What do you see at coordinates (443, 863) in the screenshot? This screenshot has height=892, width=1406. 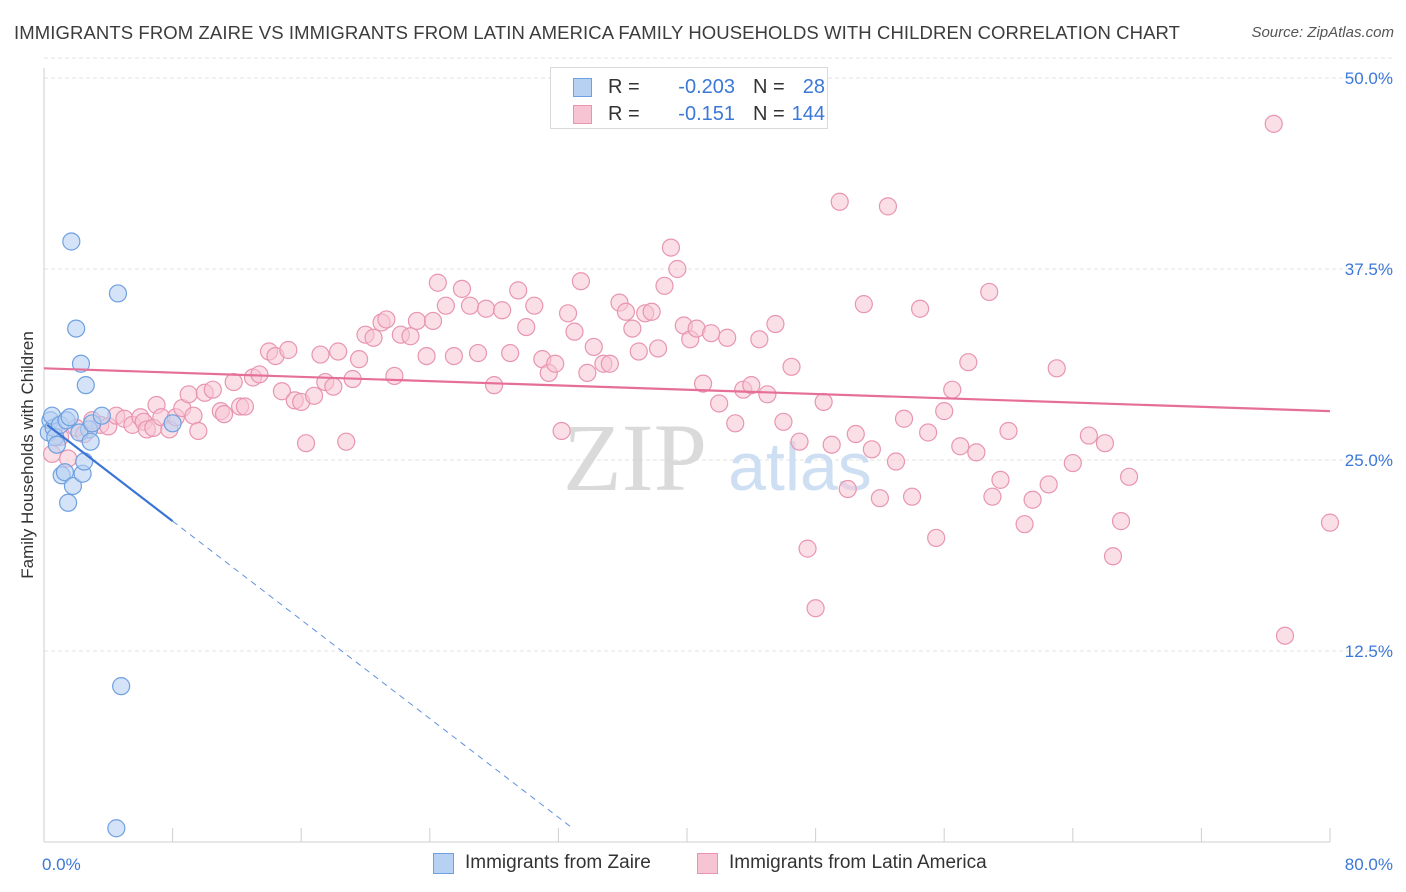 I see `bottom-legend-swatch-zaire` at bounding box center [443, 863].